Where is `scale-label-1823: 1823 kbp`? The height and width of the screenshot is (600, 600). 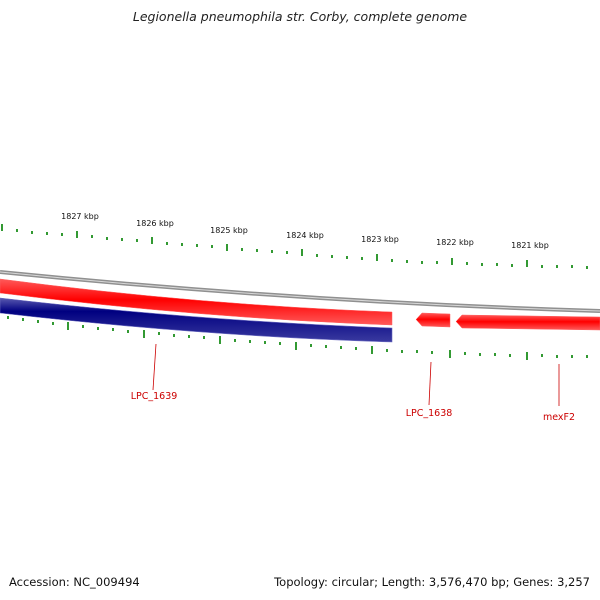
scale-label-1823: 1823 kbp is located at coordinates (380, 239).